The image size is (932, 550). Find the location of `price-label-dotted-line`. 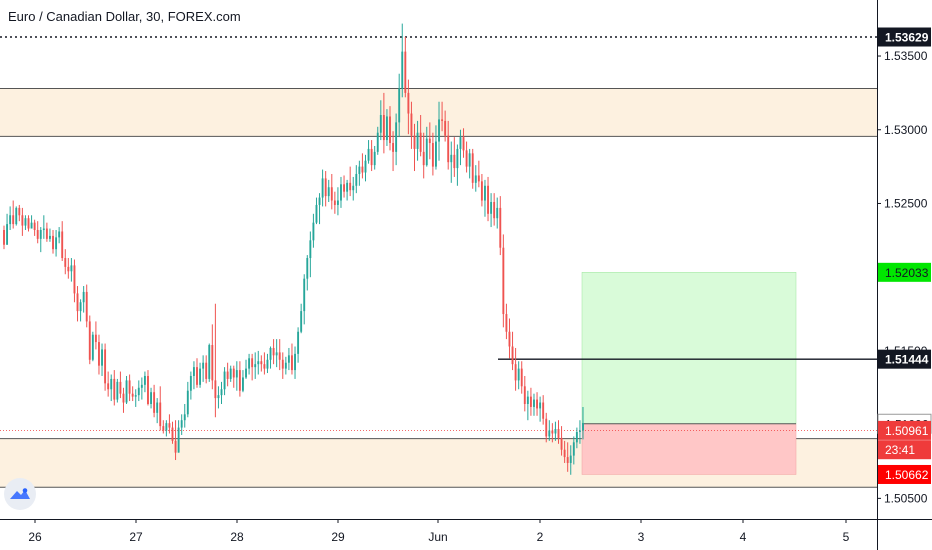

price-label-dotted-line is located at coordinates (904, 37).